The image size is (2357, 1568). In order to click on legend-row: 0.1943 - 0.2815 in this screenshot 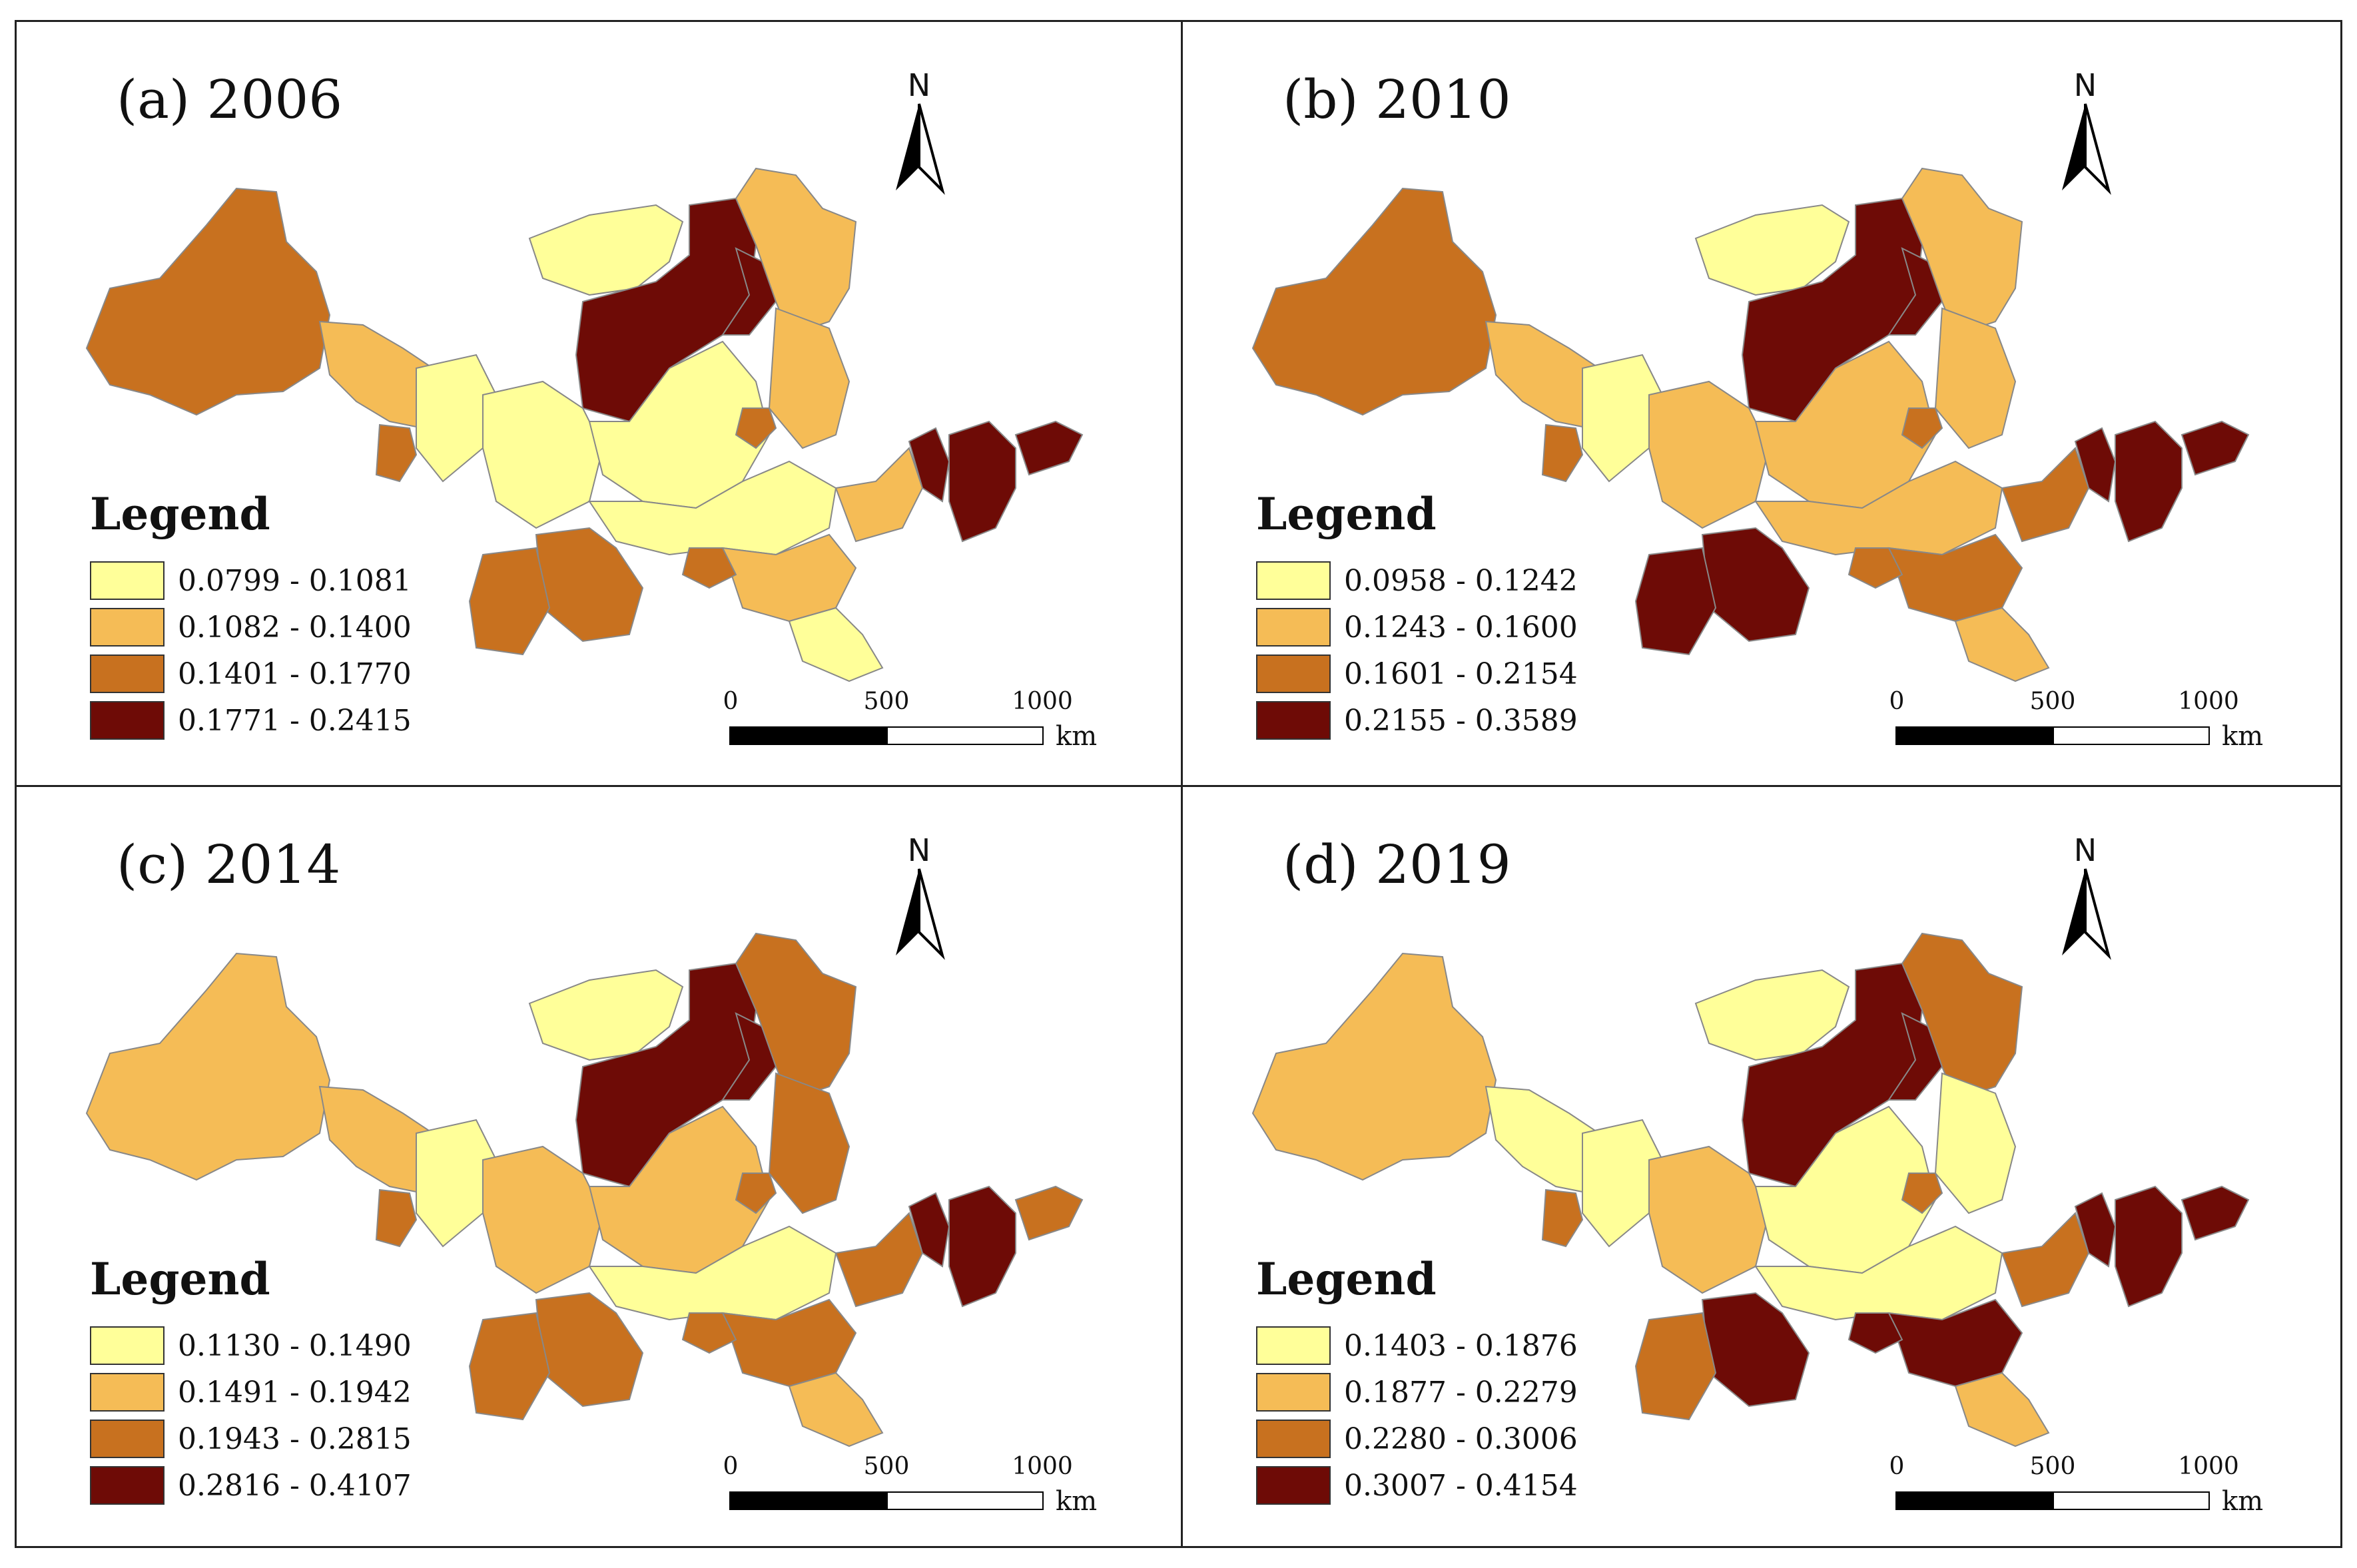, I will do `click(251, 1439)`.